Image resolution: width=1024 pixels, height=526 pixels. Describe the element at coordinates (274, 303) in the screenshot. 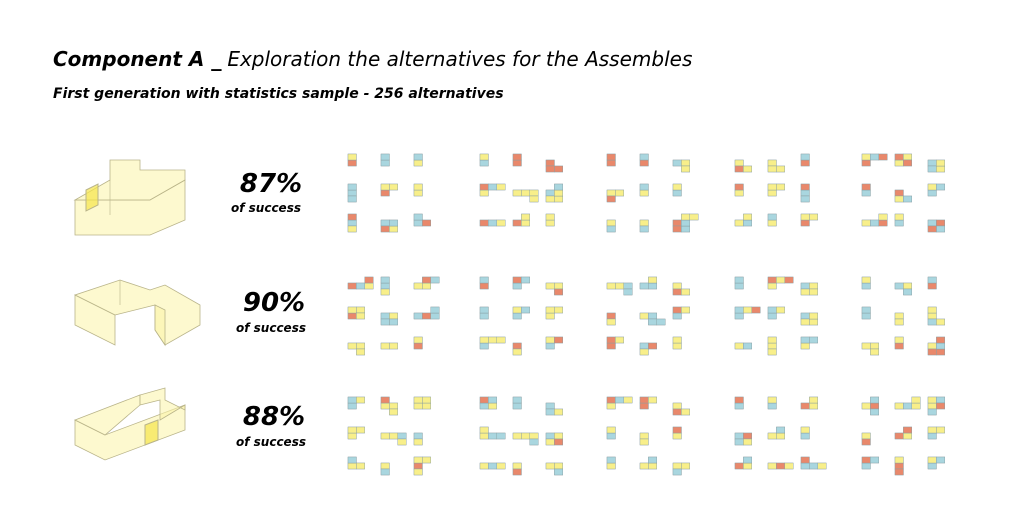

I see `success-percent: 90%` at that location.